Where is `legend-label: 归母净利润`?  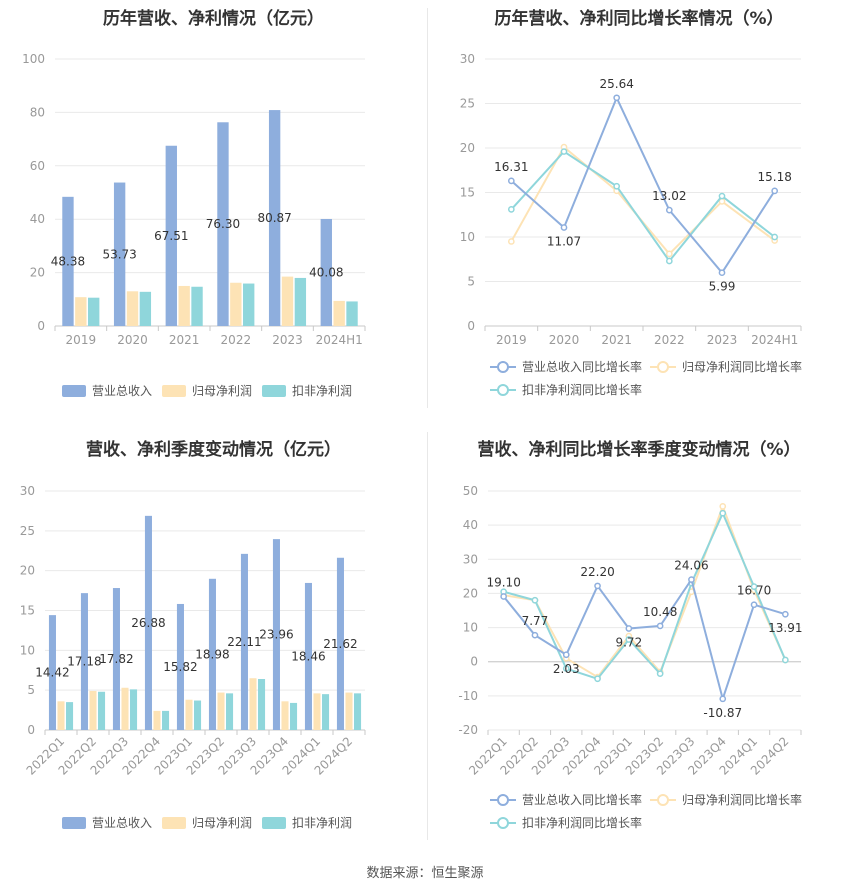 legend-label: 归母净利润 is located at coordinates (222, 391).